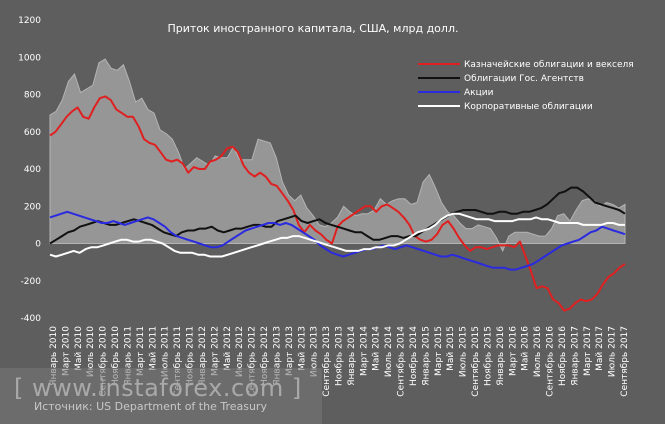 The height and width of the screenshot is (424, 665). What do you see at coordinates (327, 361) in the screenshot?
I see `x-tick-label: Сентябрь 2013` at bounding box center [327, 361].